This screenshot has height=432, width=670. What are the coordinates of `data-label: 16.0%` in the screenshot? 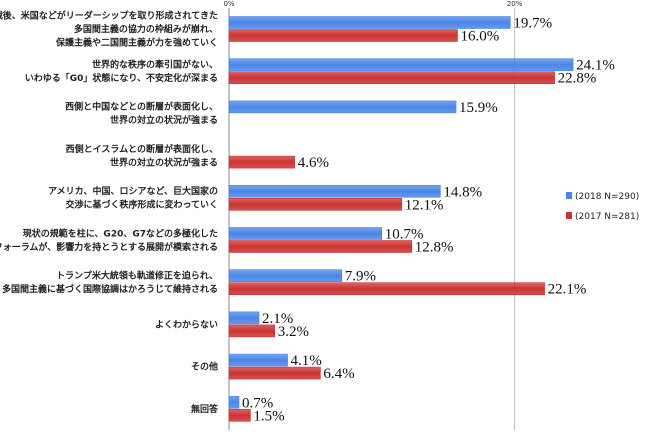 It's located at (479, 37).